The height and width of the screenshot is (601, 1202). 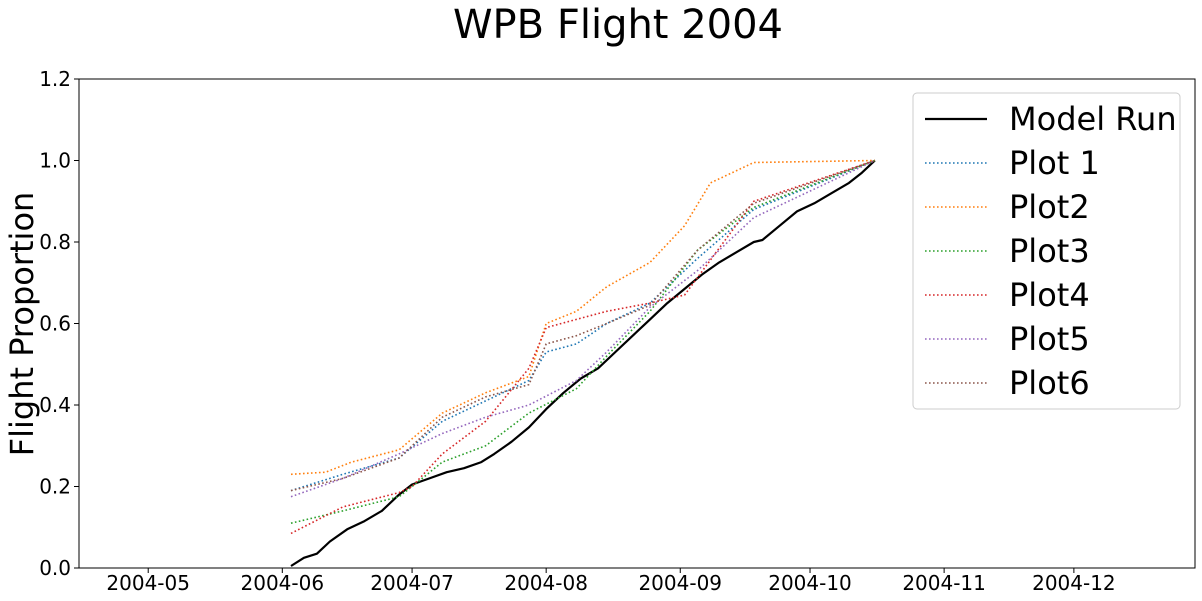 I want to click on x-tick-label: 2004-07, so click(x=412, y=583).